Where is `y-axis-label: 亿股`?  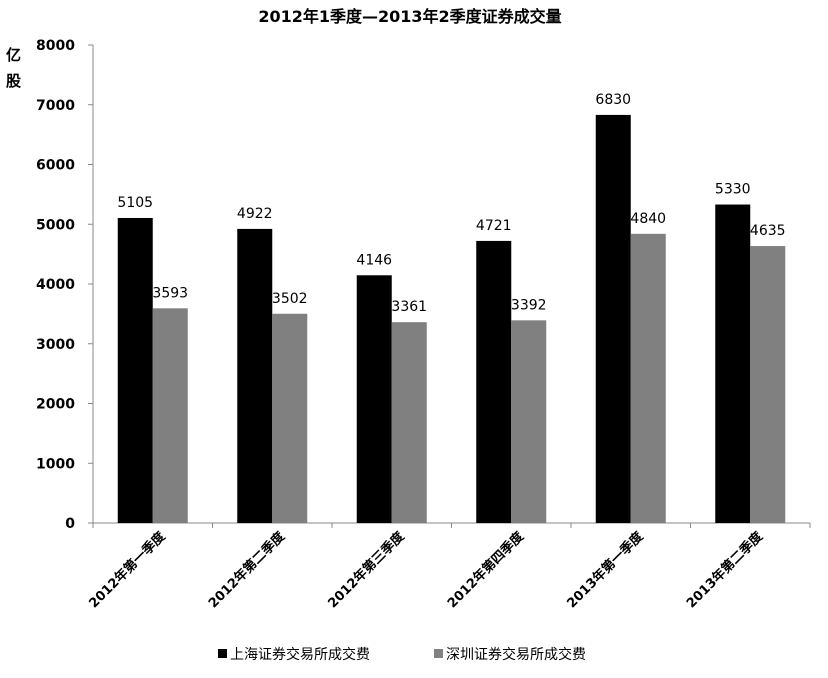
y-axis-label: 亿股 is located at coordinates (14, 68).